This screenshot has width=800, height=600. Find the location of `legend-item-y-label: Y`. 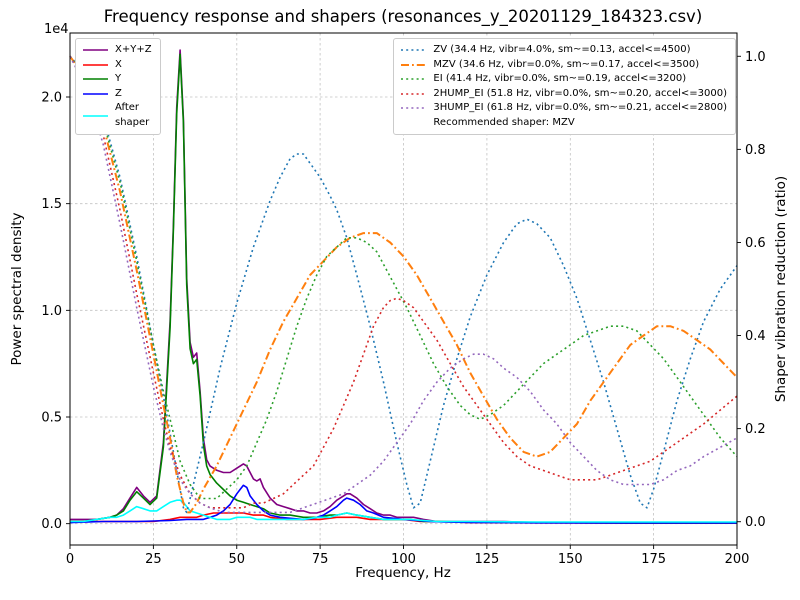

legend-item-y-label: Y is located at coordinates (118, 78).